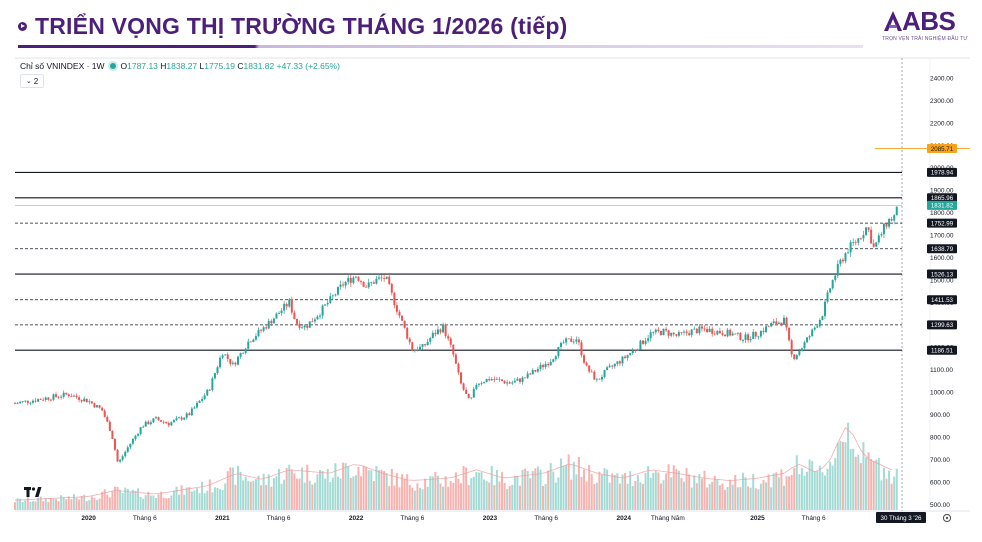 This screenshot has height=542, width=982. What do you see at coordinates (942, 325) in the screenshot?
I see `level-price-label: 1299.63` at bounding box center [942, 325].